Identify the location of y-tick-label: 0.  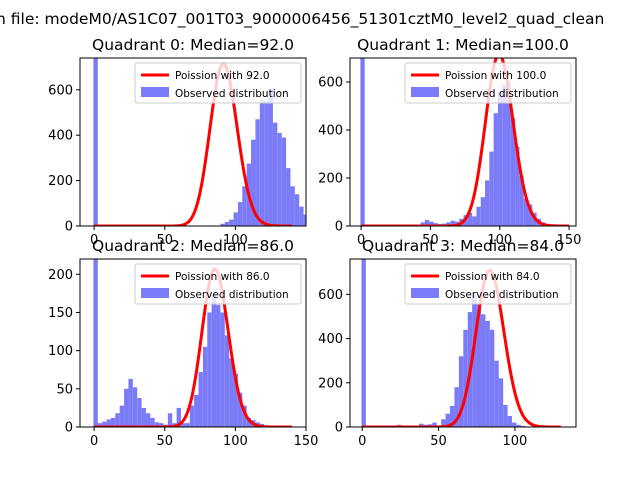
(69, 428).